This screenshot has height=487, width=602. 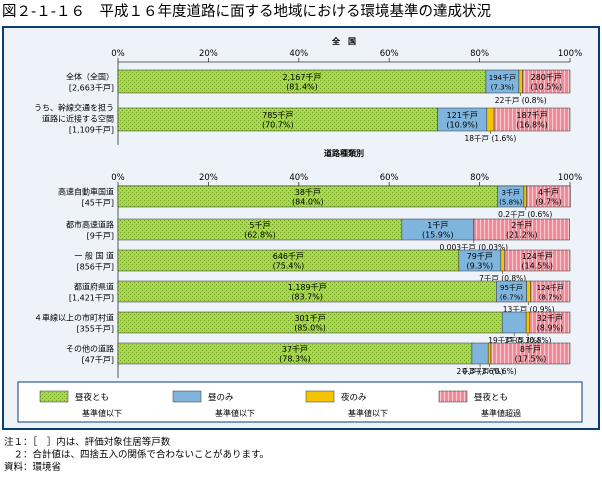 I want to click on data-label: 0.3千戸 (0.6%), so click(x=489, y=371).